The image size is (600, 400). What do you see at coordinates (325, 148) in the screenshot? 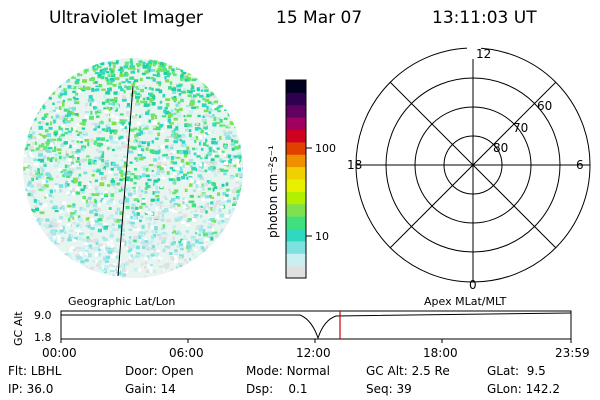
I see `colorbar-label-100: 100` at bounding box center [325, 148].